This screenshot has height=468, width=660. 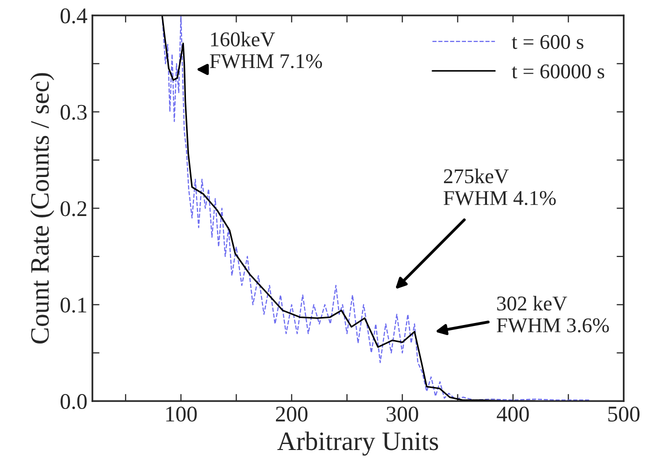 What do you see at coordinates (624, 414) in the screenshot?
I see `x-tick-label: 500` at bounding box center [624, 414].